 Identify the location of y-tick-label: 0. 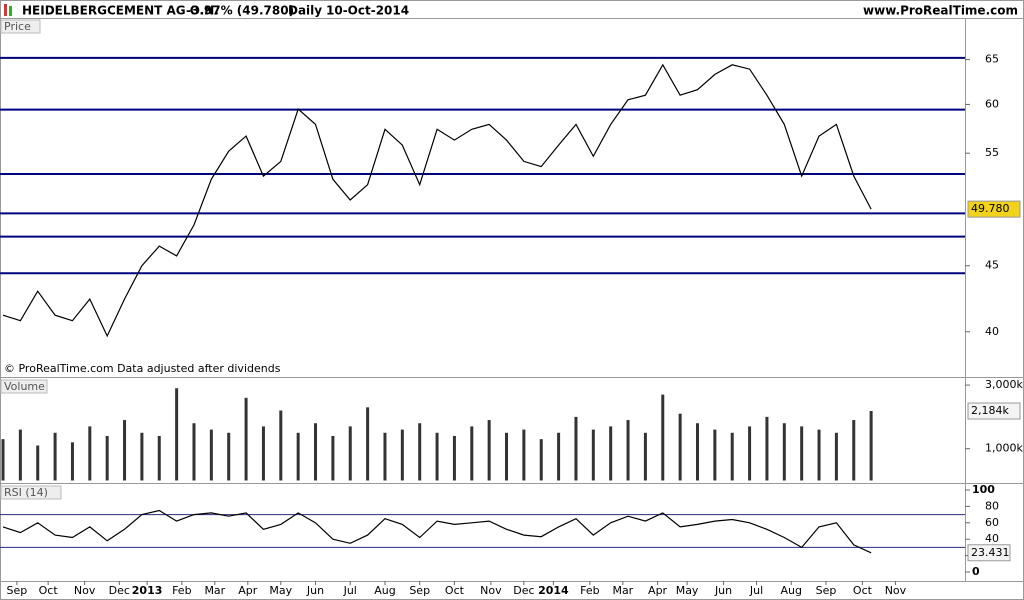
(976, 571).